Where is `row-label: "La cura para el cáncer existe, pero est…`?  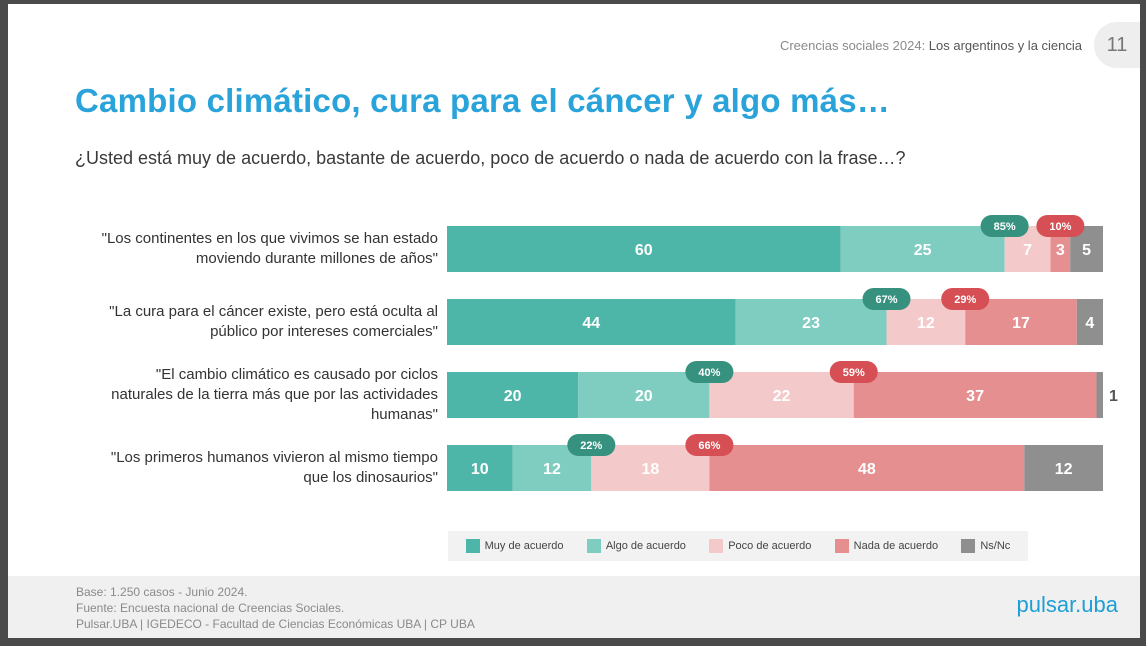
row-label: "La cura para el cáncer existe, pero est… is located at coordinates (228, 322).